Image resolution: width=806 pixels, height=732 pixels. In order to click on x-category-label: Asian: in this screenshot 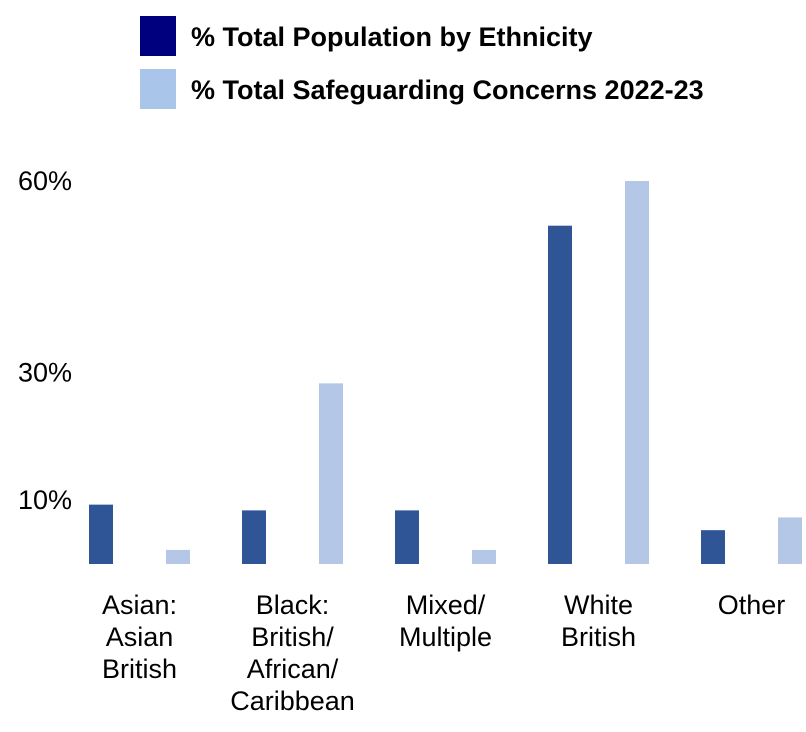, I will do `click(139, 605)`.